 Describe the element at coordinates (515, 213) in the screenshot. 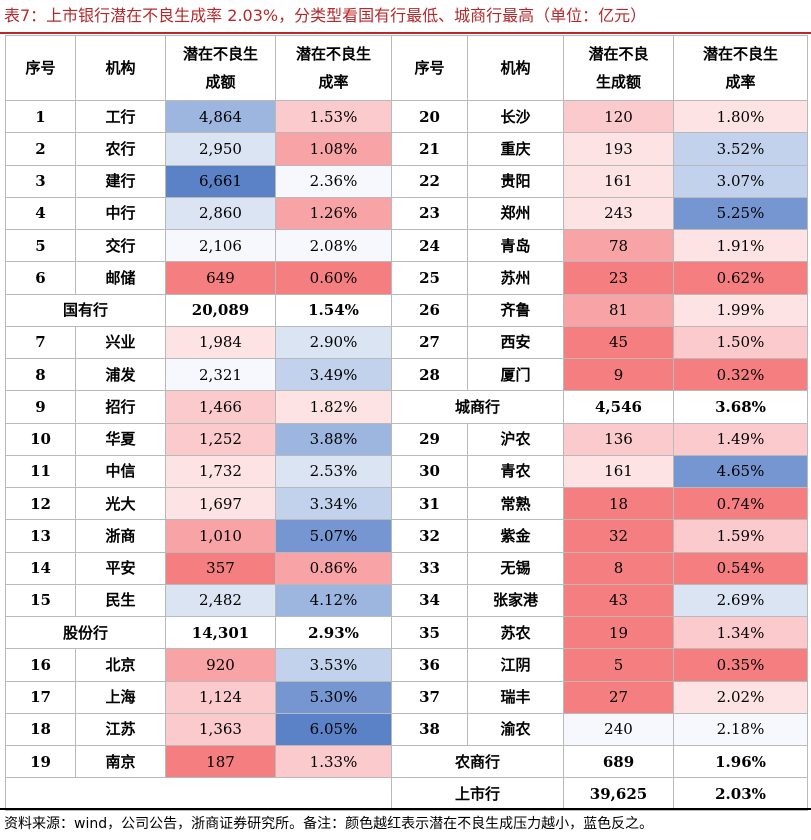

I see `bank-name-cell: 郑州` at that location.